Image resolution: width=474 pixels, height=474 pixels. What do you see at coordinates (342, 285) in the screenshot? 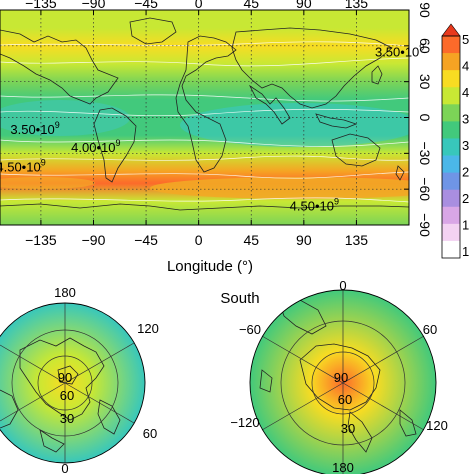
I see `south-lon-label-0: 0` at bounding box center [342, 285].